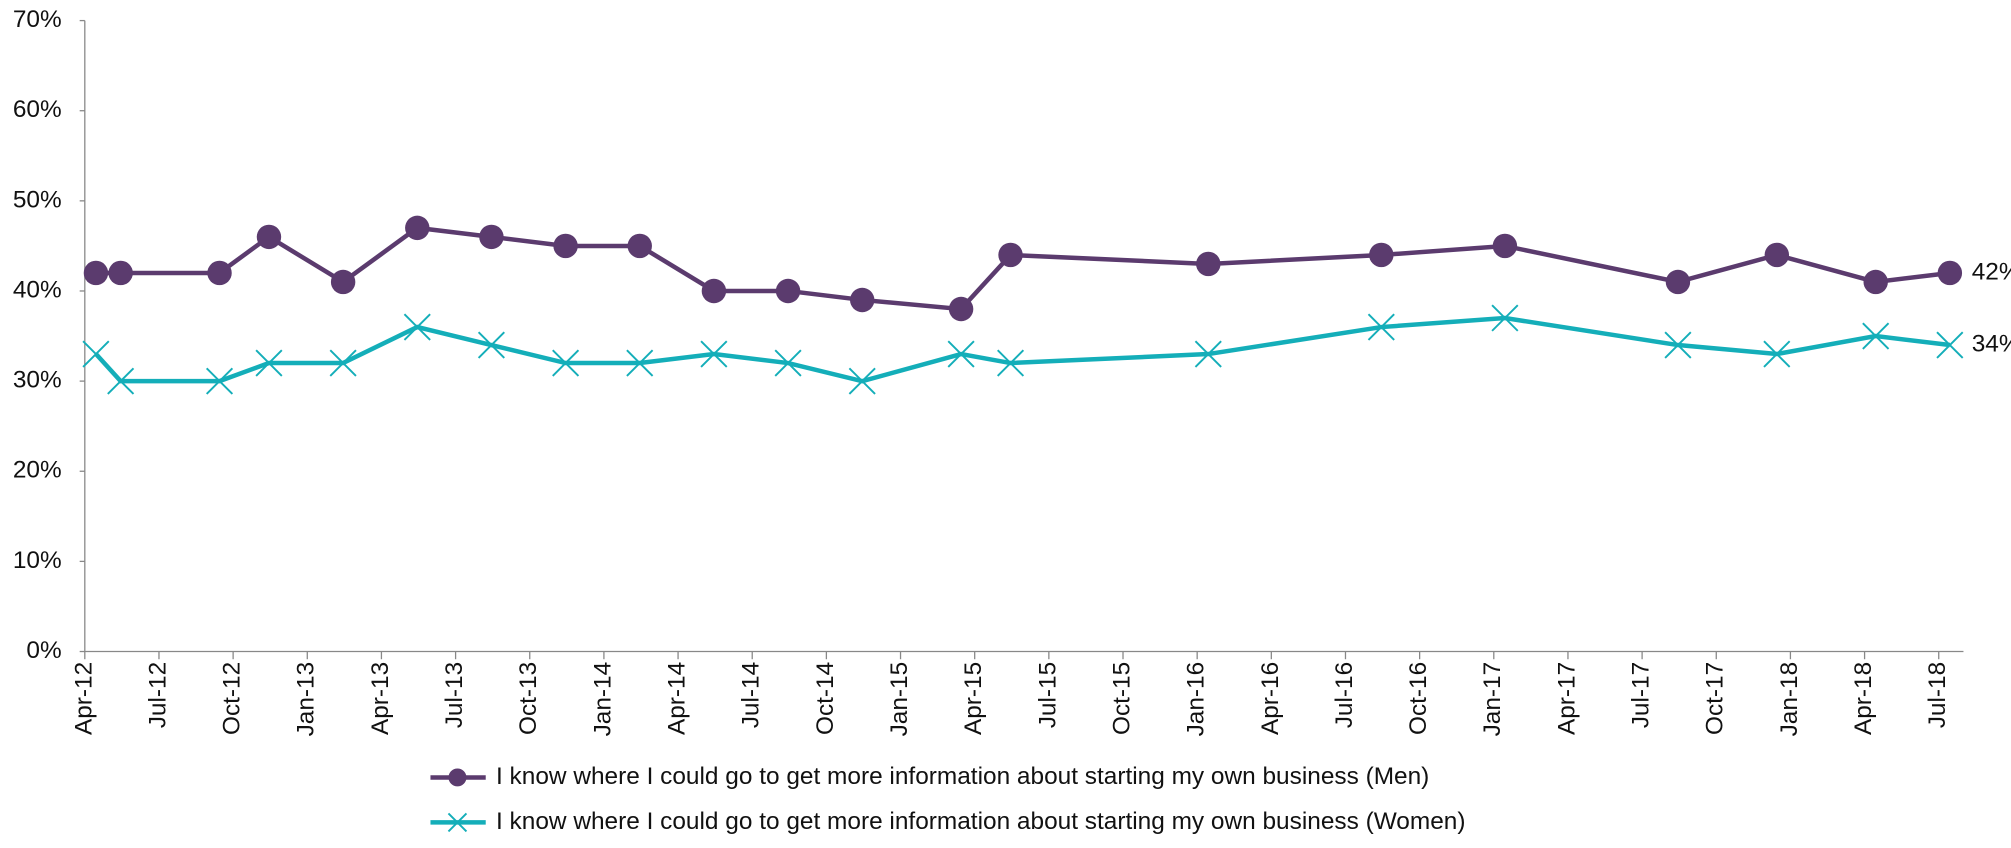 The height and width of the screenshot is (848, 2011). I want to click on x-tick-label: Apr-15, so click(973, 698).